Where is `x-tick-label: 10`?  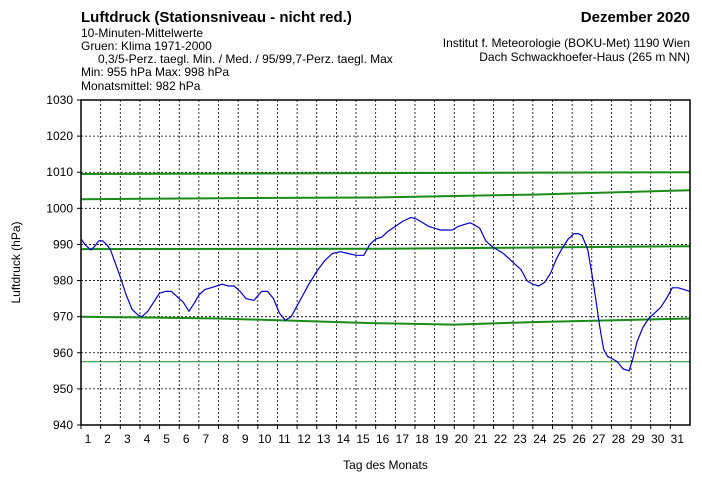 x-tick-label: 10 is located at coordinates (265, 439).